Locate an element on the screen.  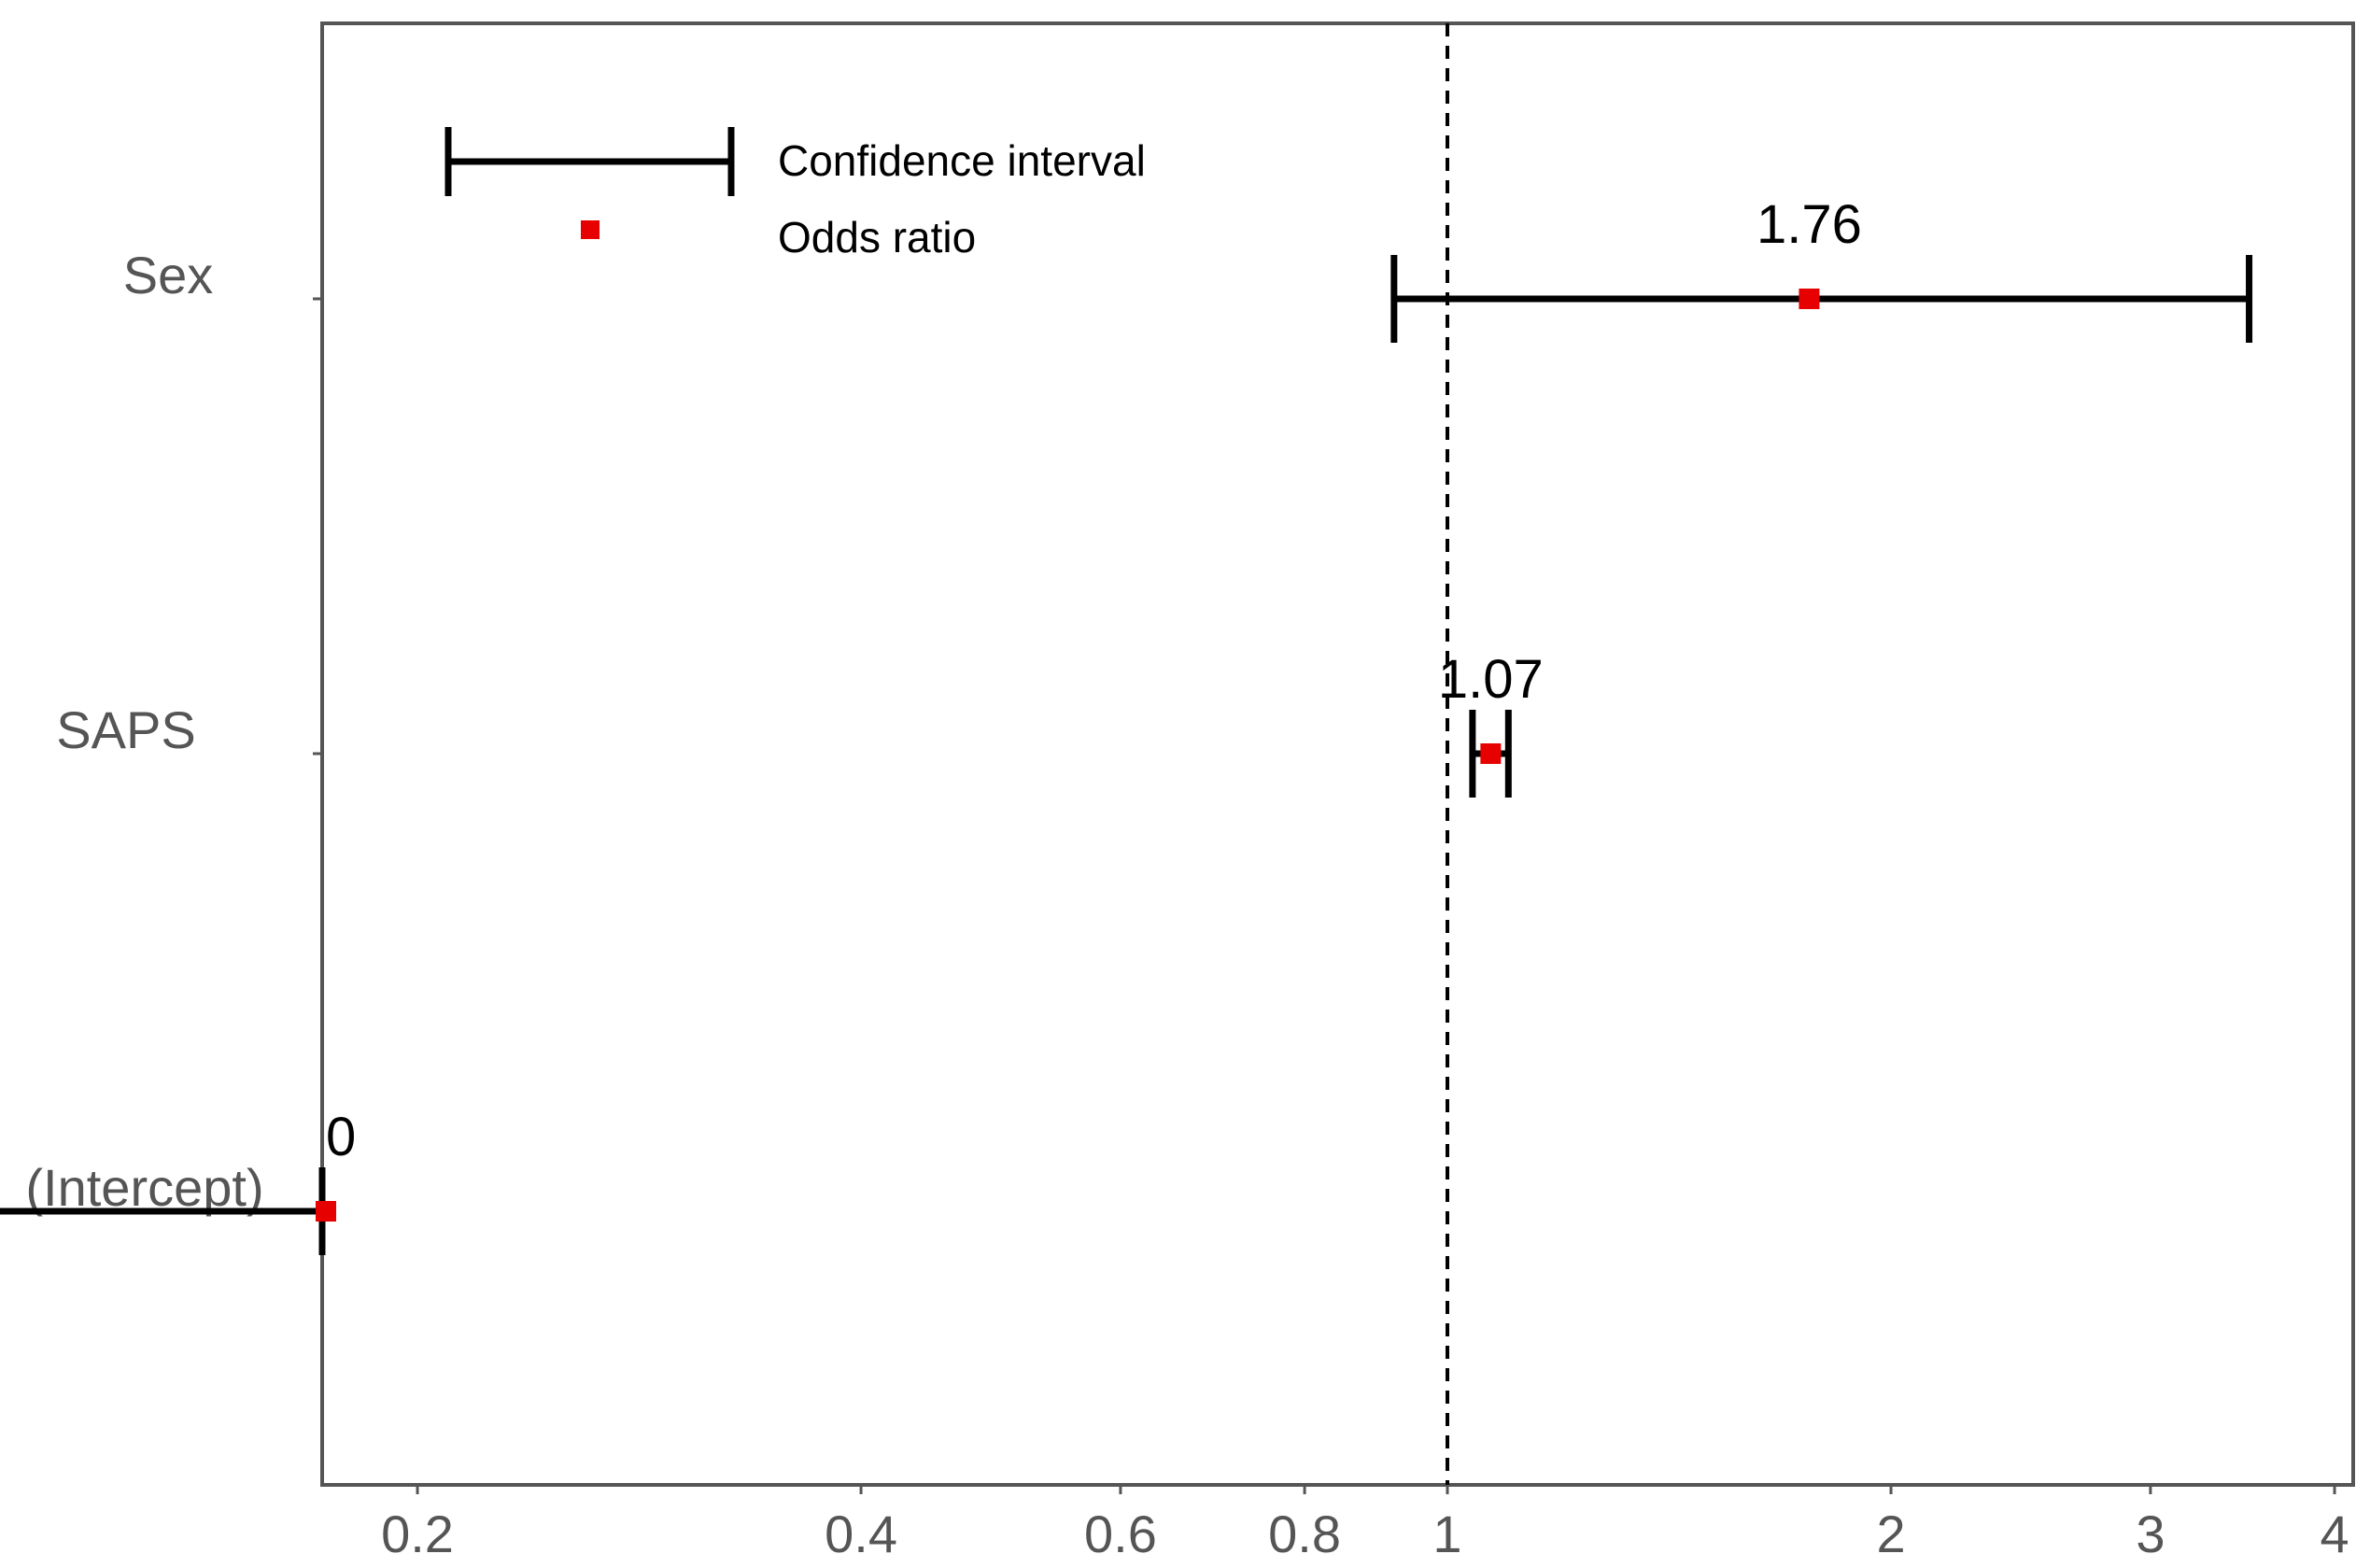
value-label: 1.07 is located at coordinates (1491, 679).